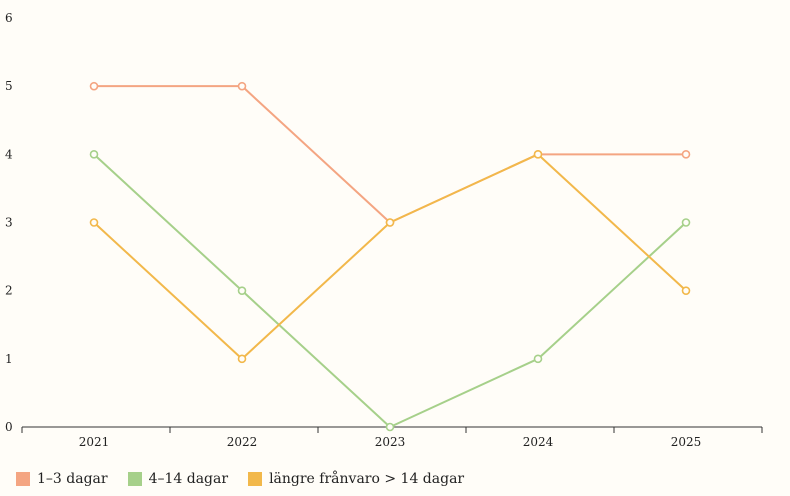 The image size is (790, 496). I want to click on y-axis: 0 1 2 3 4 5 6, so click(9, 222).